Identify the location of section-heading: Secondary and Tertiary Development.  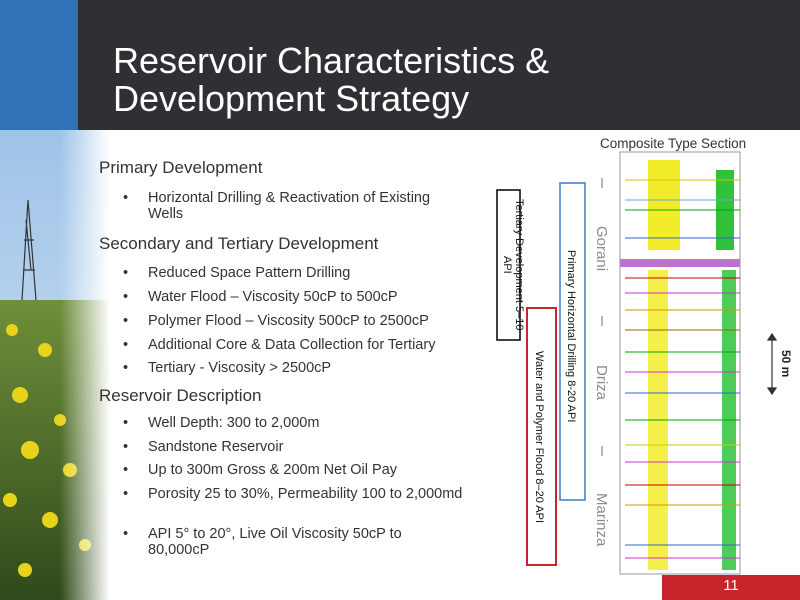
(239, 243).